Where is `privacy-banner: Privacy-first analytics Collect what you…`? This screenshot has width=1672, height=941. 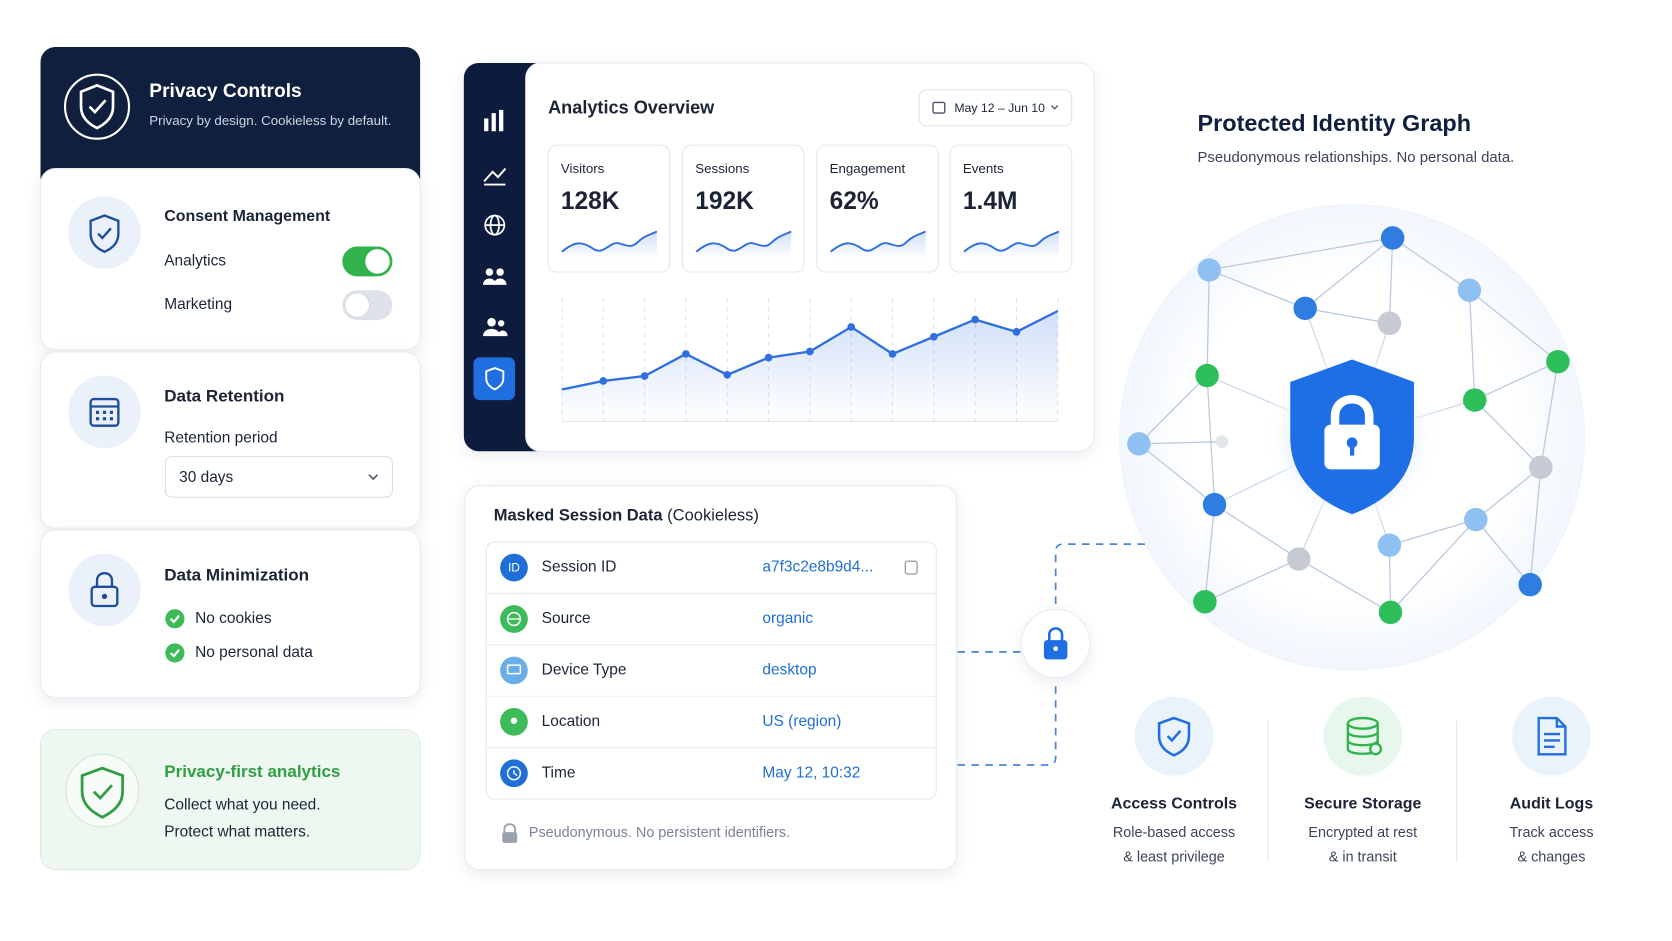 privacy-banner: Privacy-first analytics Collect what you… is located at coordinates (230, 800).